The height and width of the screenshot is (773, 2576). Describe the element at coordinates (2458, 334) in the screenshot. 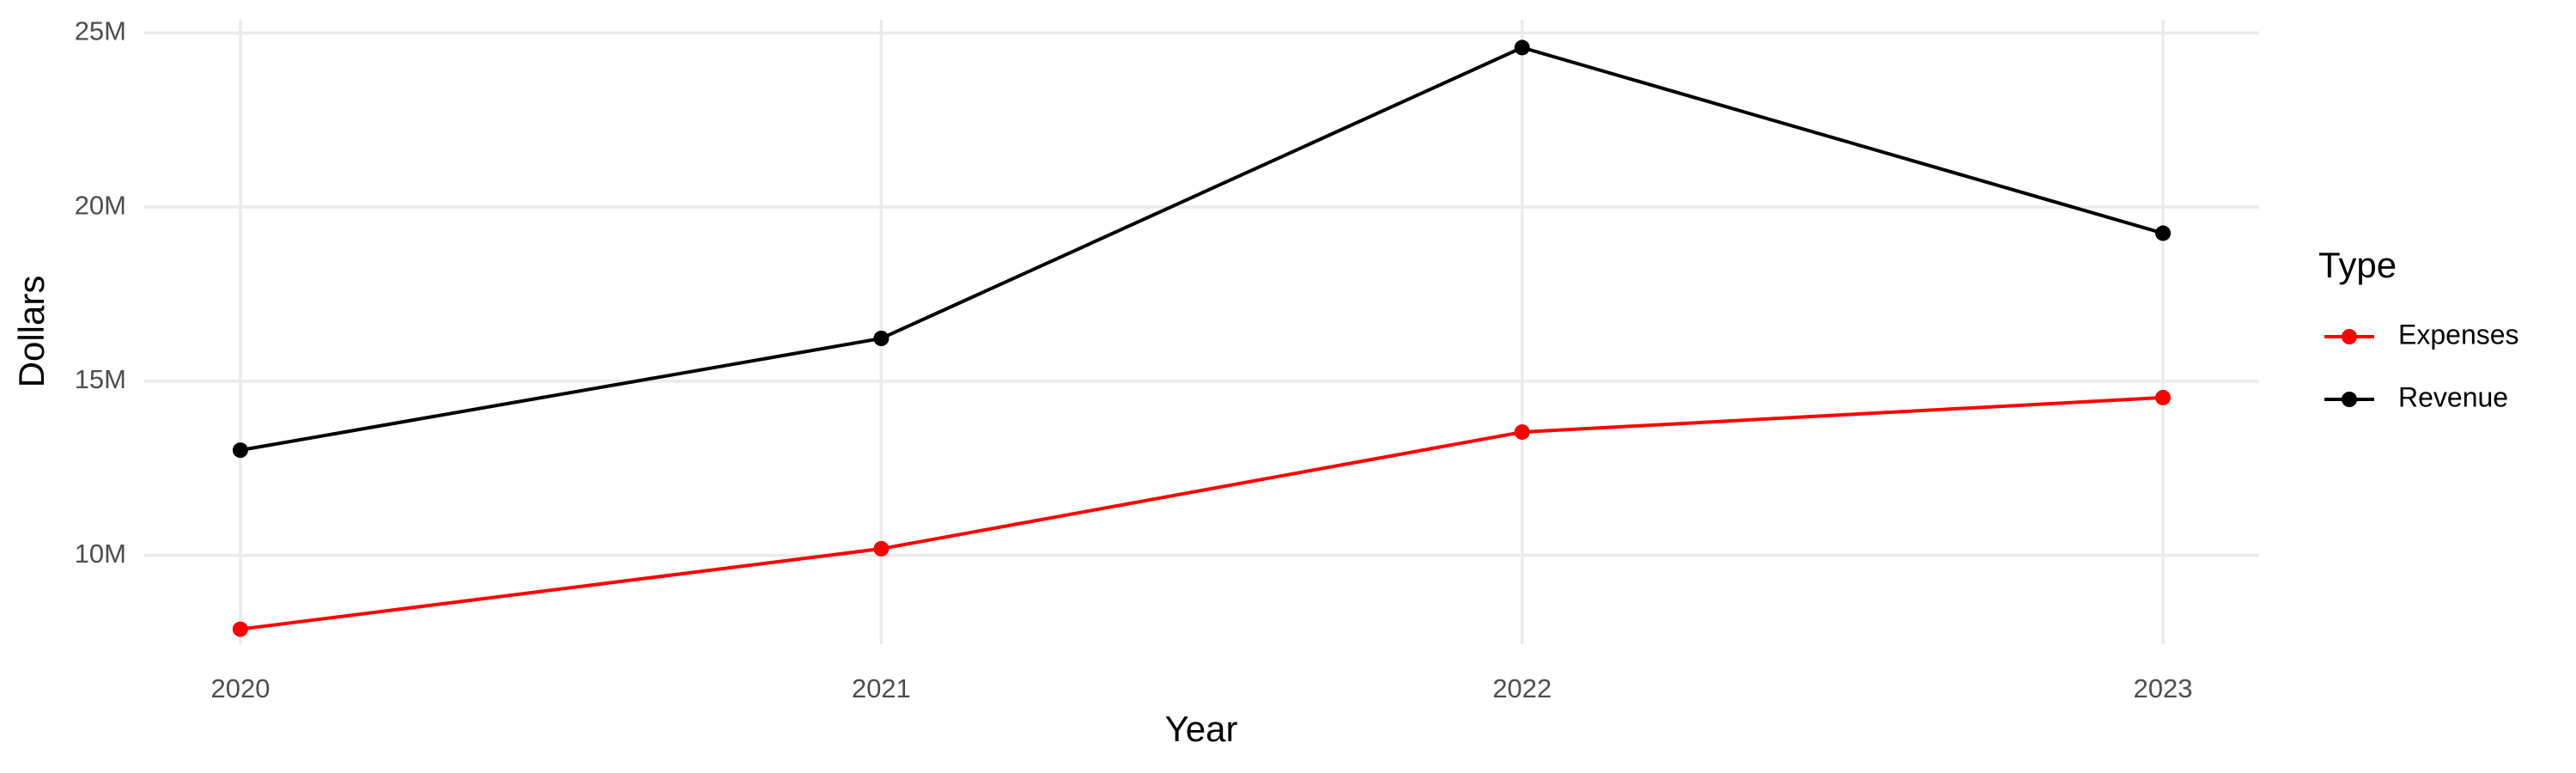

I see `legend-label: Expenses` at that location.